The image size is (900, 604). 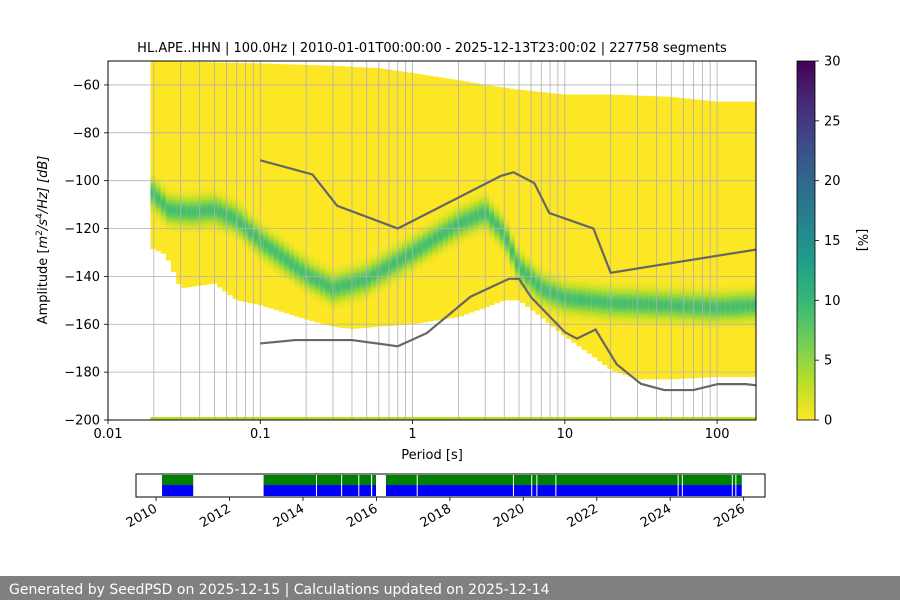 I want to click on y-tick-label: −100, so click(x=82, y=181).